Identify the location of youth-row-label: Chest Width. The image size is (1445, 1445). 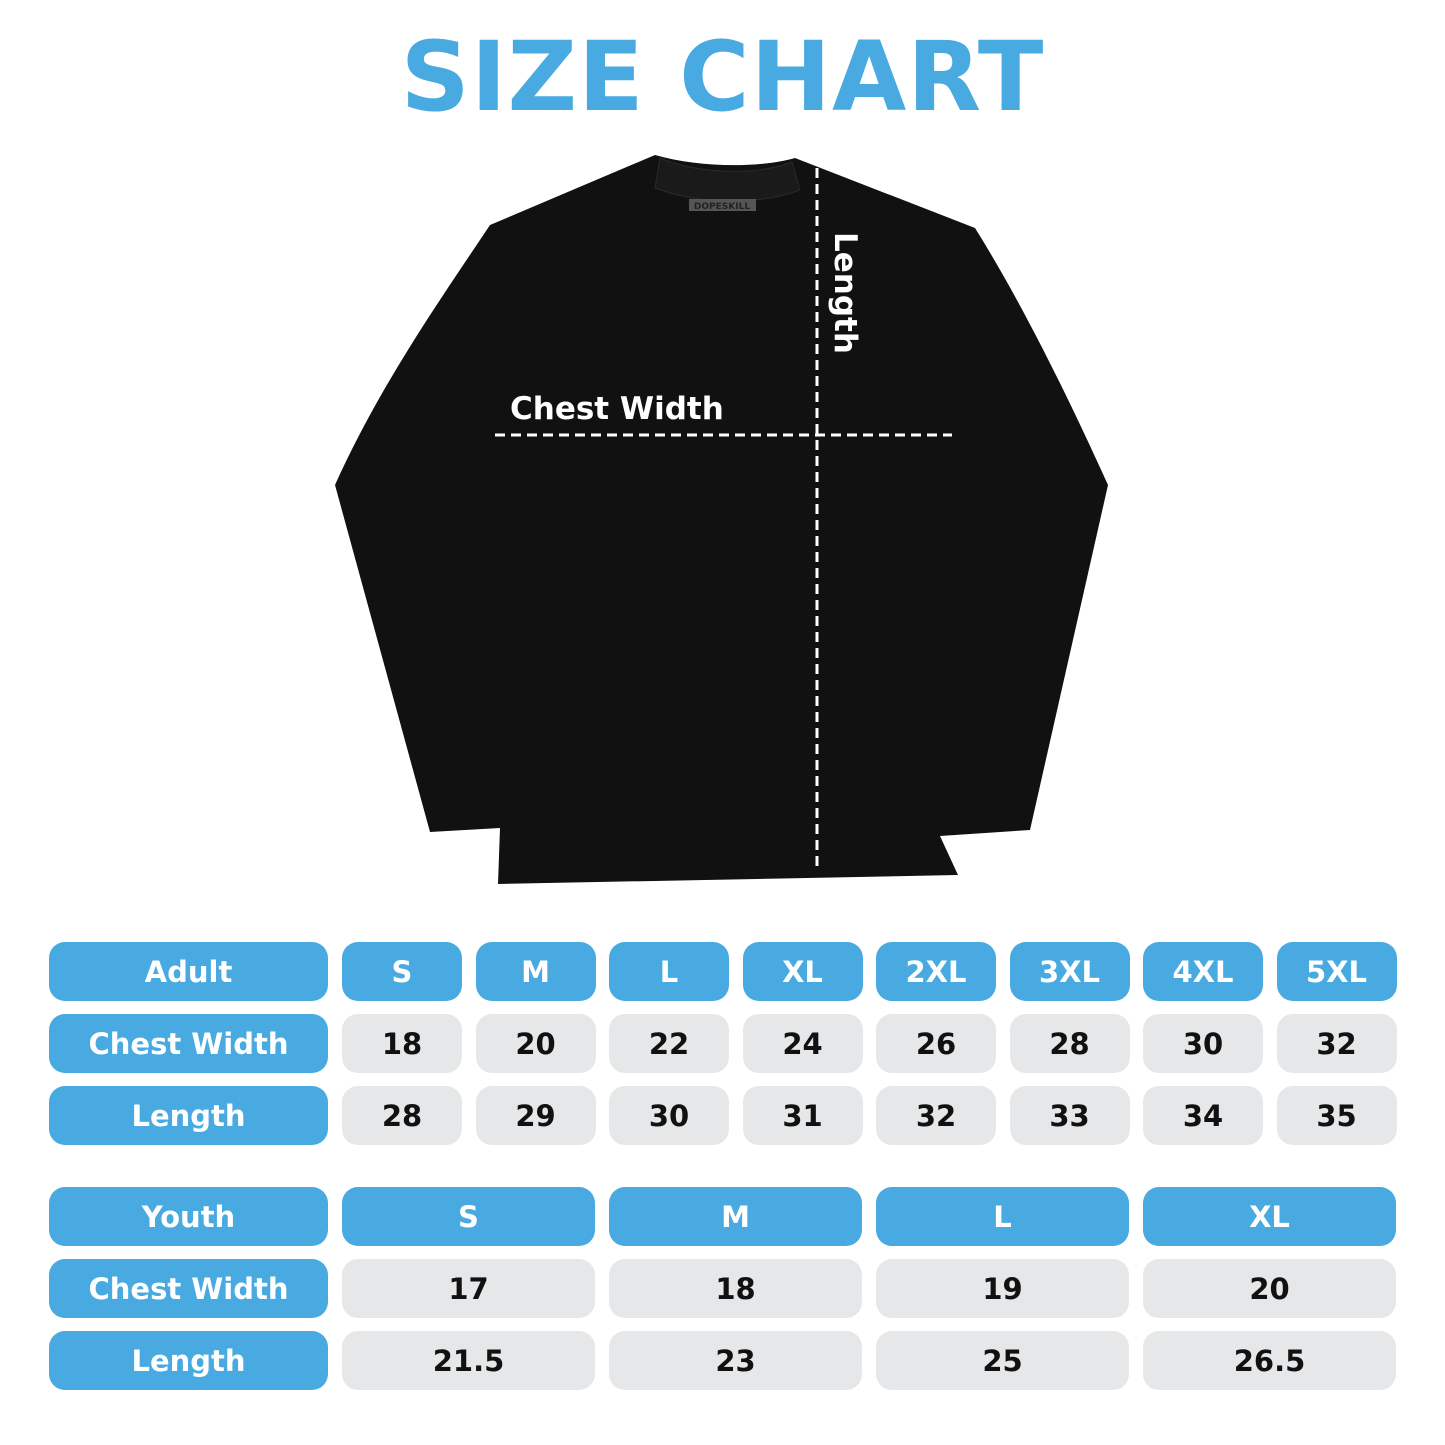
(188, 1288).